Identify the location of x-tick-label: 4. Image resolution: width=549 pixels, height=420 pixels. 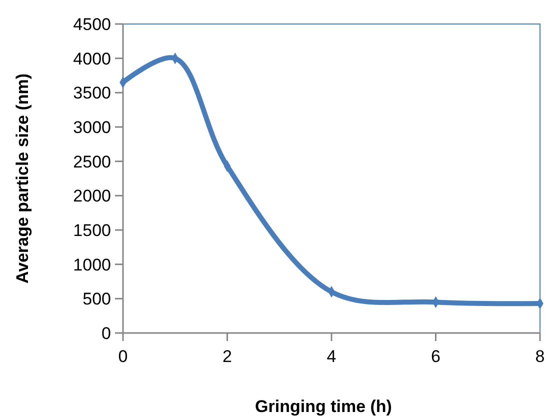
(331, 356).